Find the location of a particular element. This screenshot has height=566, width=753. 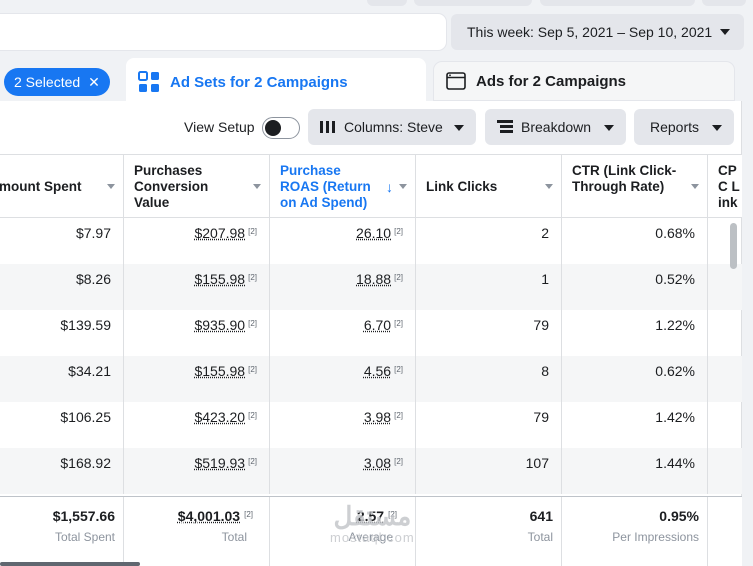

table-row: $139.59 $935.90 [2] 6.70 [2] 79 1.22% is located at coordinates (371, 333).